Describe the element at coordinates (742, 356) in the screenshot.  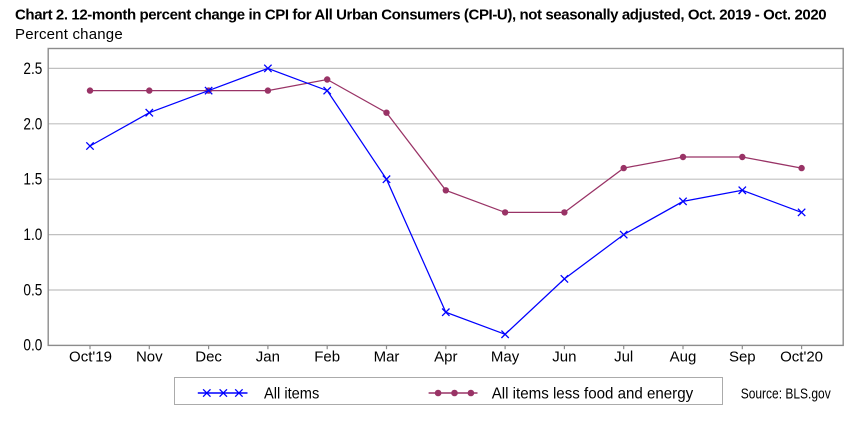
I see `svg-text: Sep` at that location.